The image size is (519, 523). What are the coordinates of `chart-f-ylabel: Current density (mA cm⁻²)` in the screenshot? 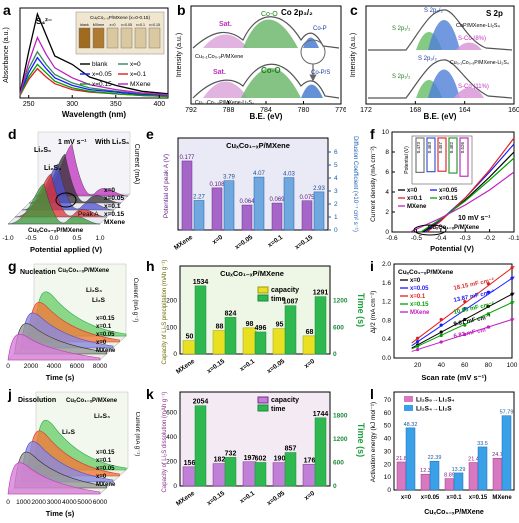 It's located at (373, 184).